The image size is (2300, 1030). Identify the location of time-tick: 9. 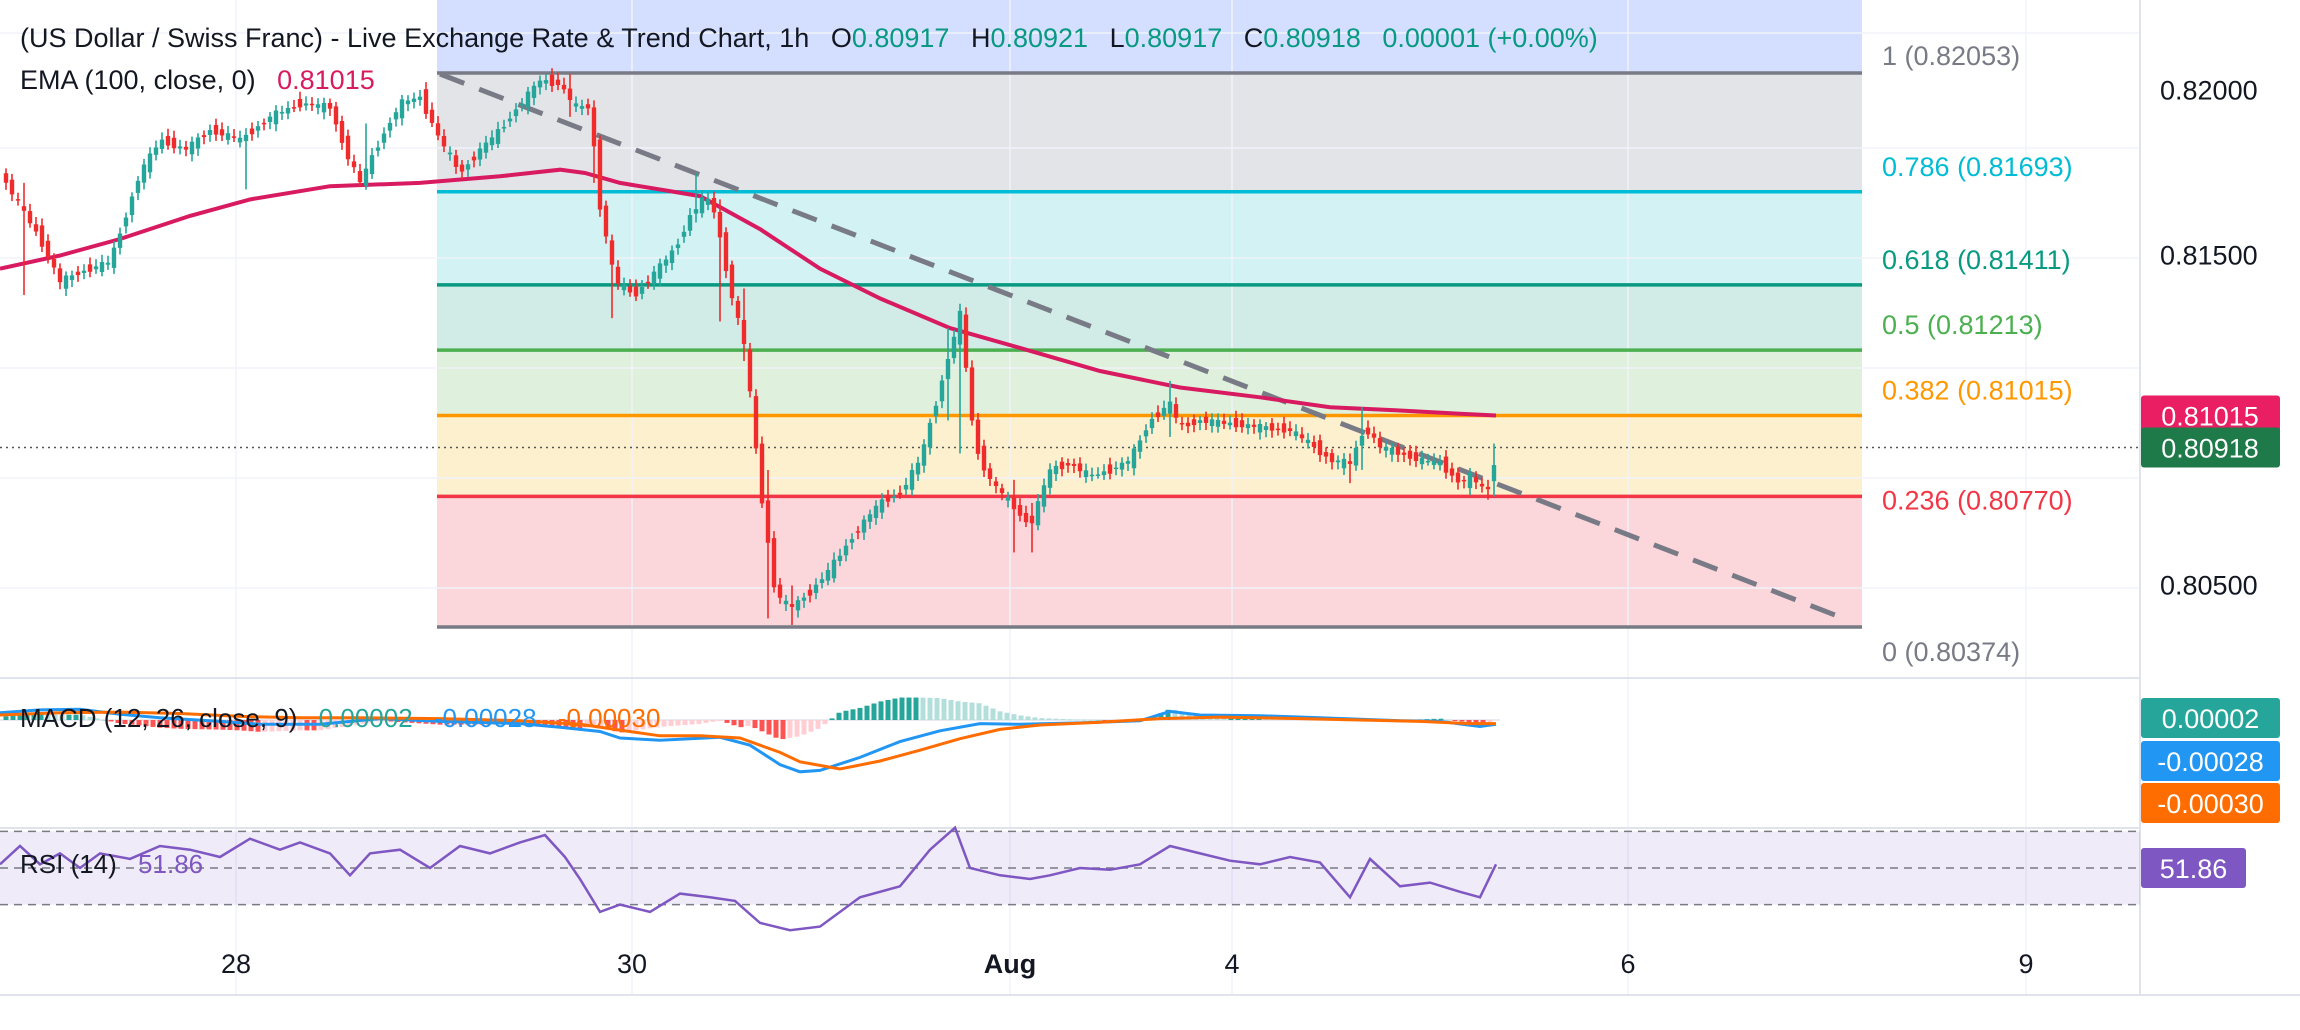
(2025, 964).